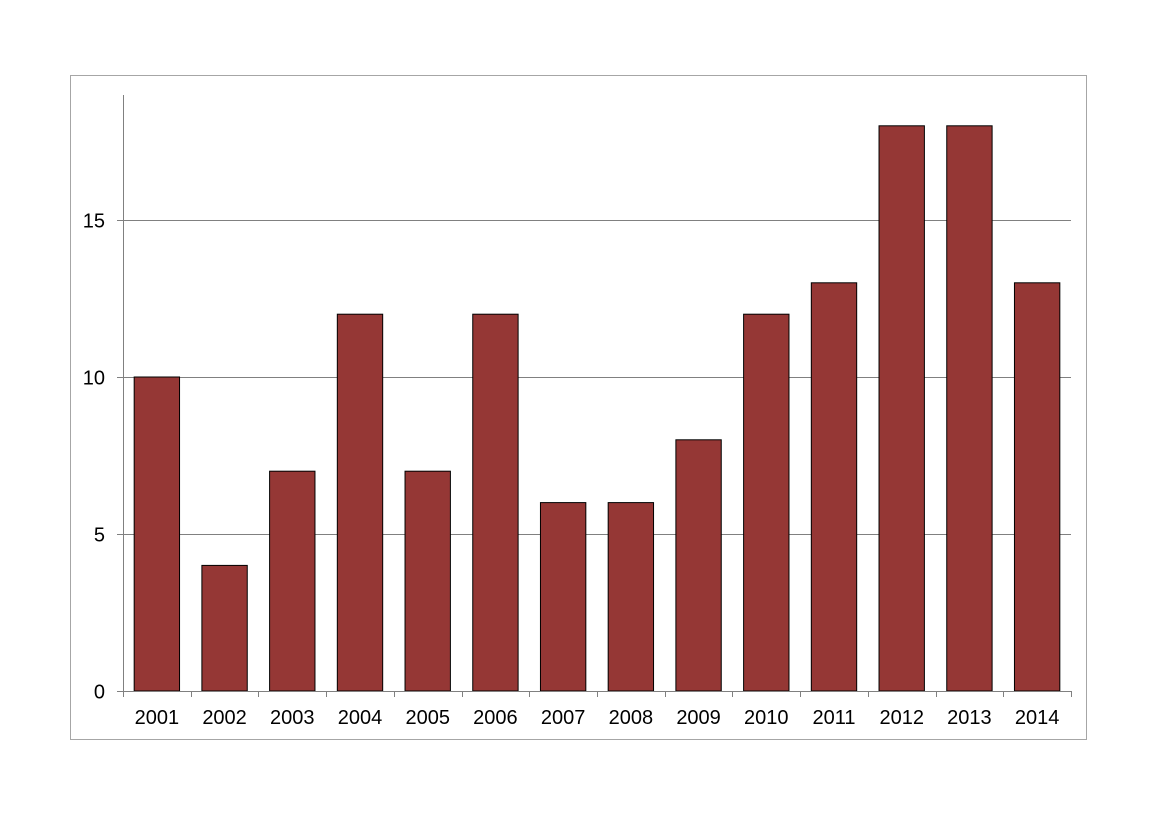 The height and width of the screenshot is (831, 1169). I want to click on x-tick-label: 2011, so click(833, 718).